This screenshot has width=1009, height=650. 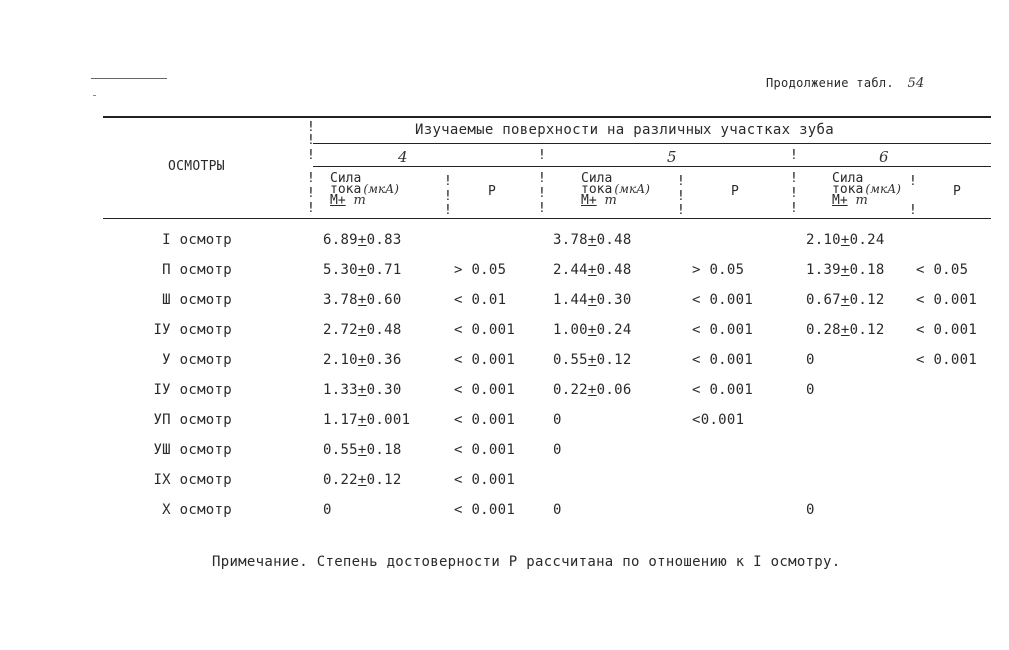 What do you see at coordinates (196, 166) in the screenshot?
I see `col-label-osmotry: ОСМОТРЫ` at bounding box center [196, 166].